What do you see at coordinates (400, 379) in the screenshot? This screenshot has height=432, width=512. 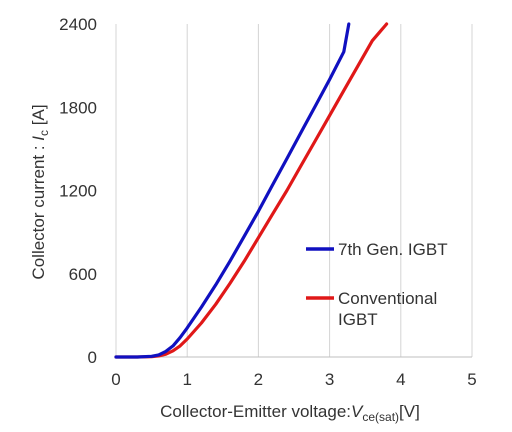 I see `x-tick-label: 4` at bounding box center [400, 379].